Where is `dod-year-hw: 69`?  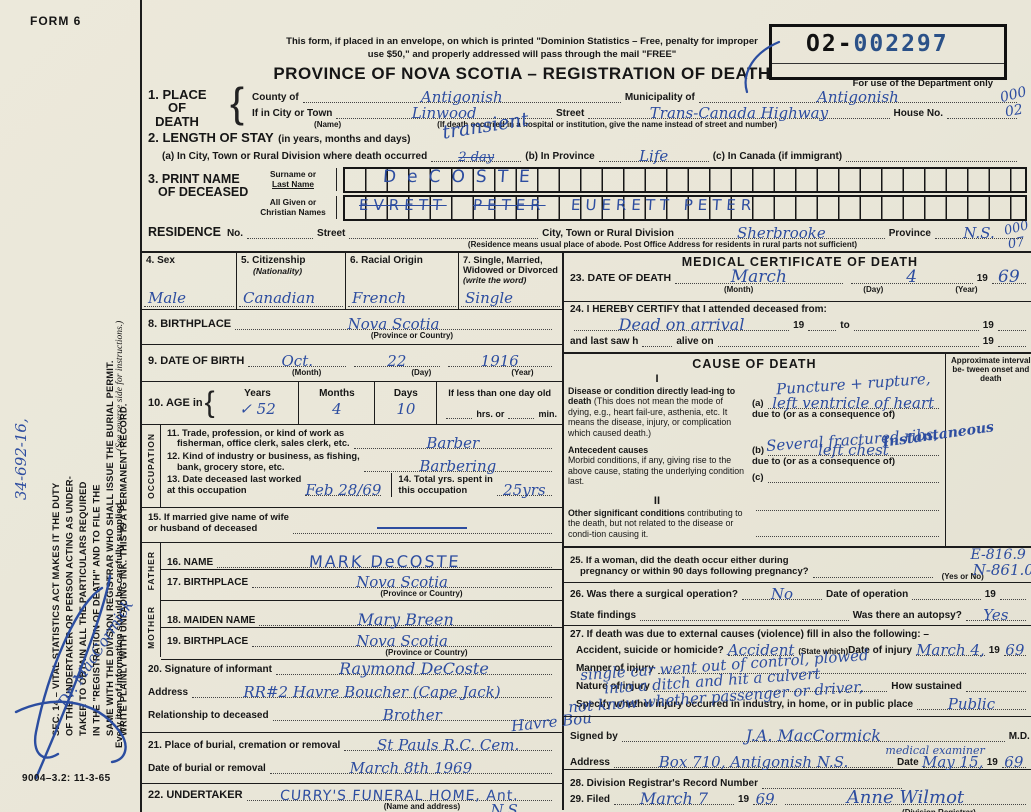 dod-year-hw: 69 is located at coordinates (1009, 276).